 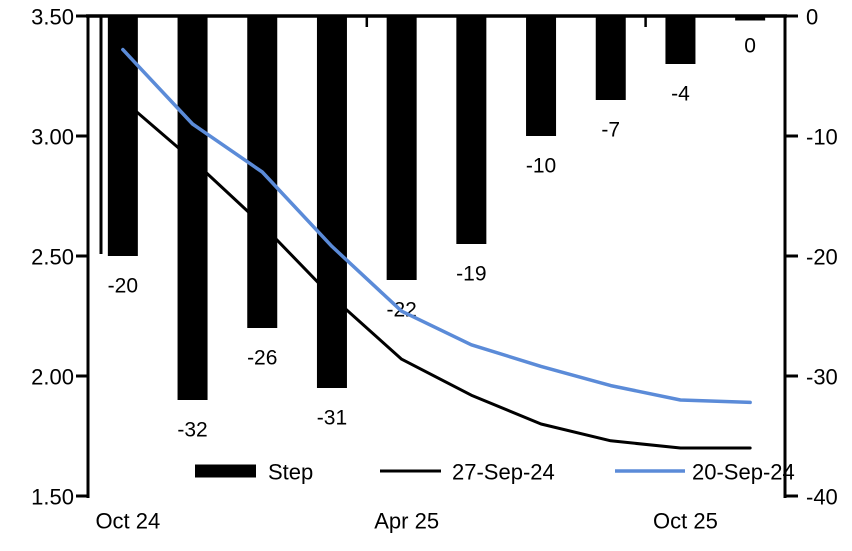 I want to click on legend-label: 27-Sep-24, so click(x=503, y=472).